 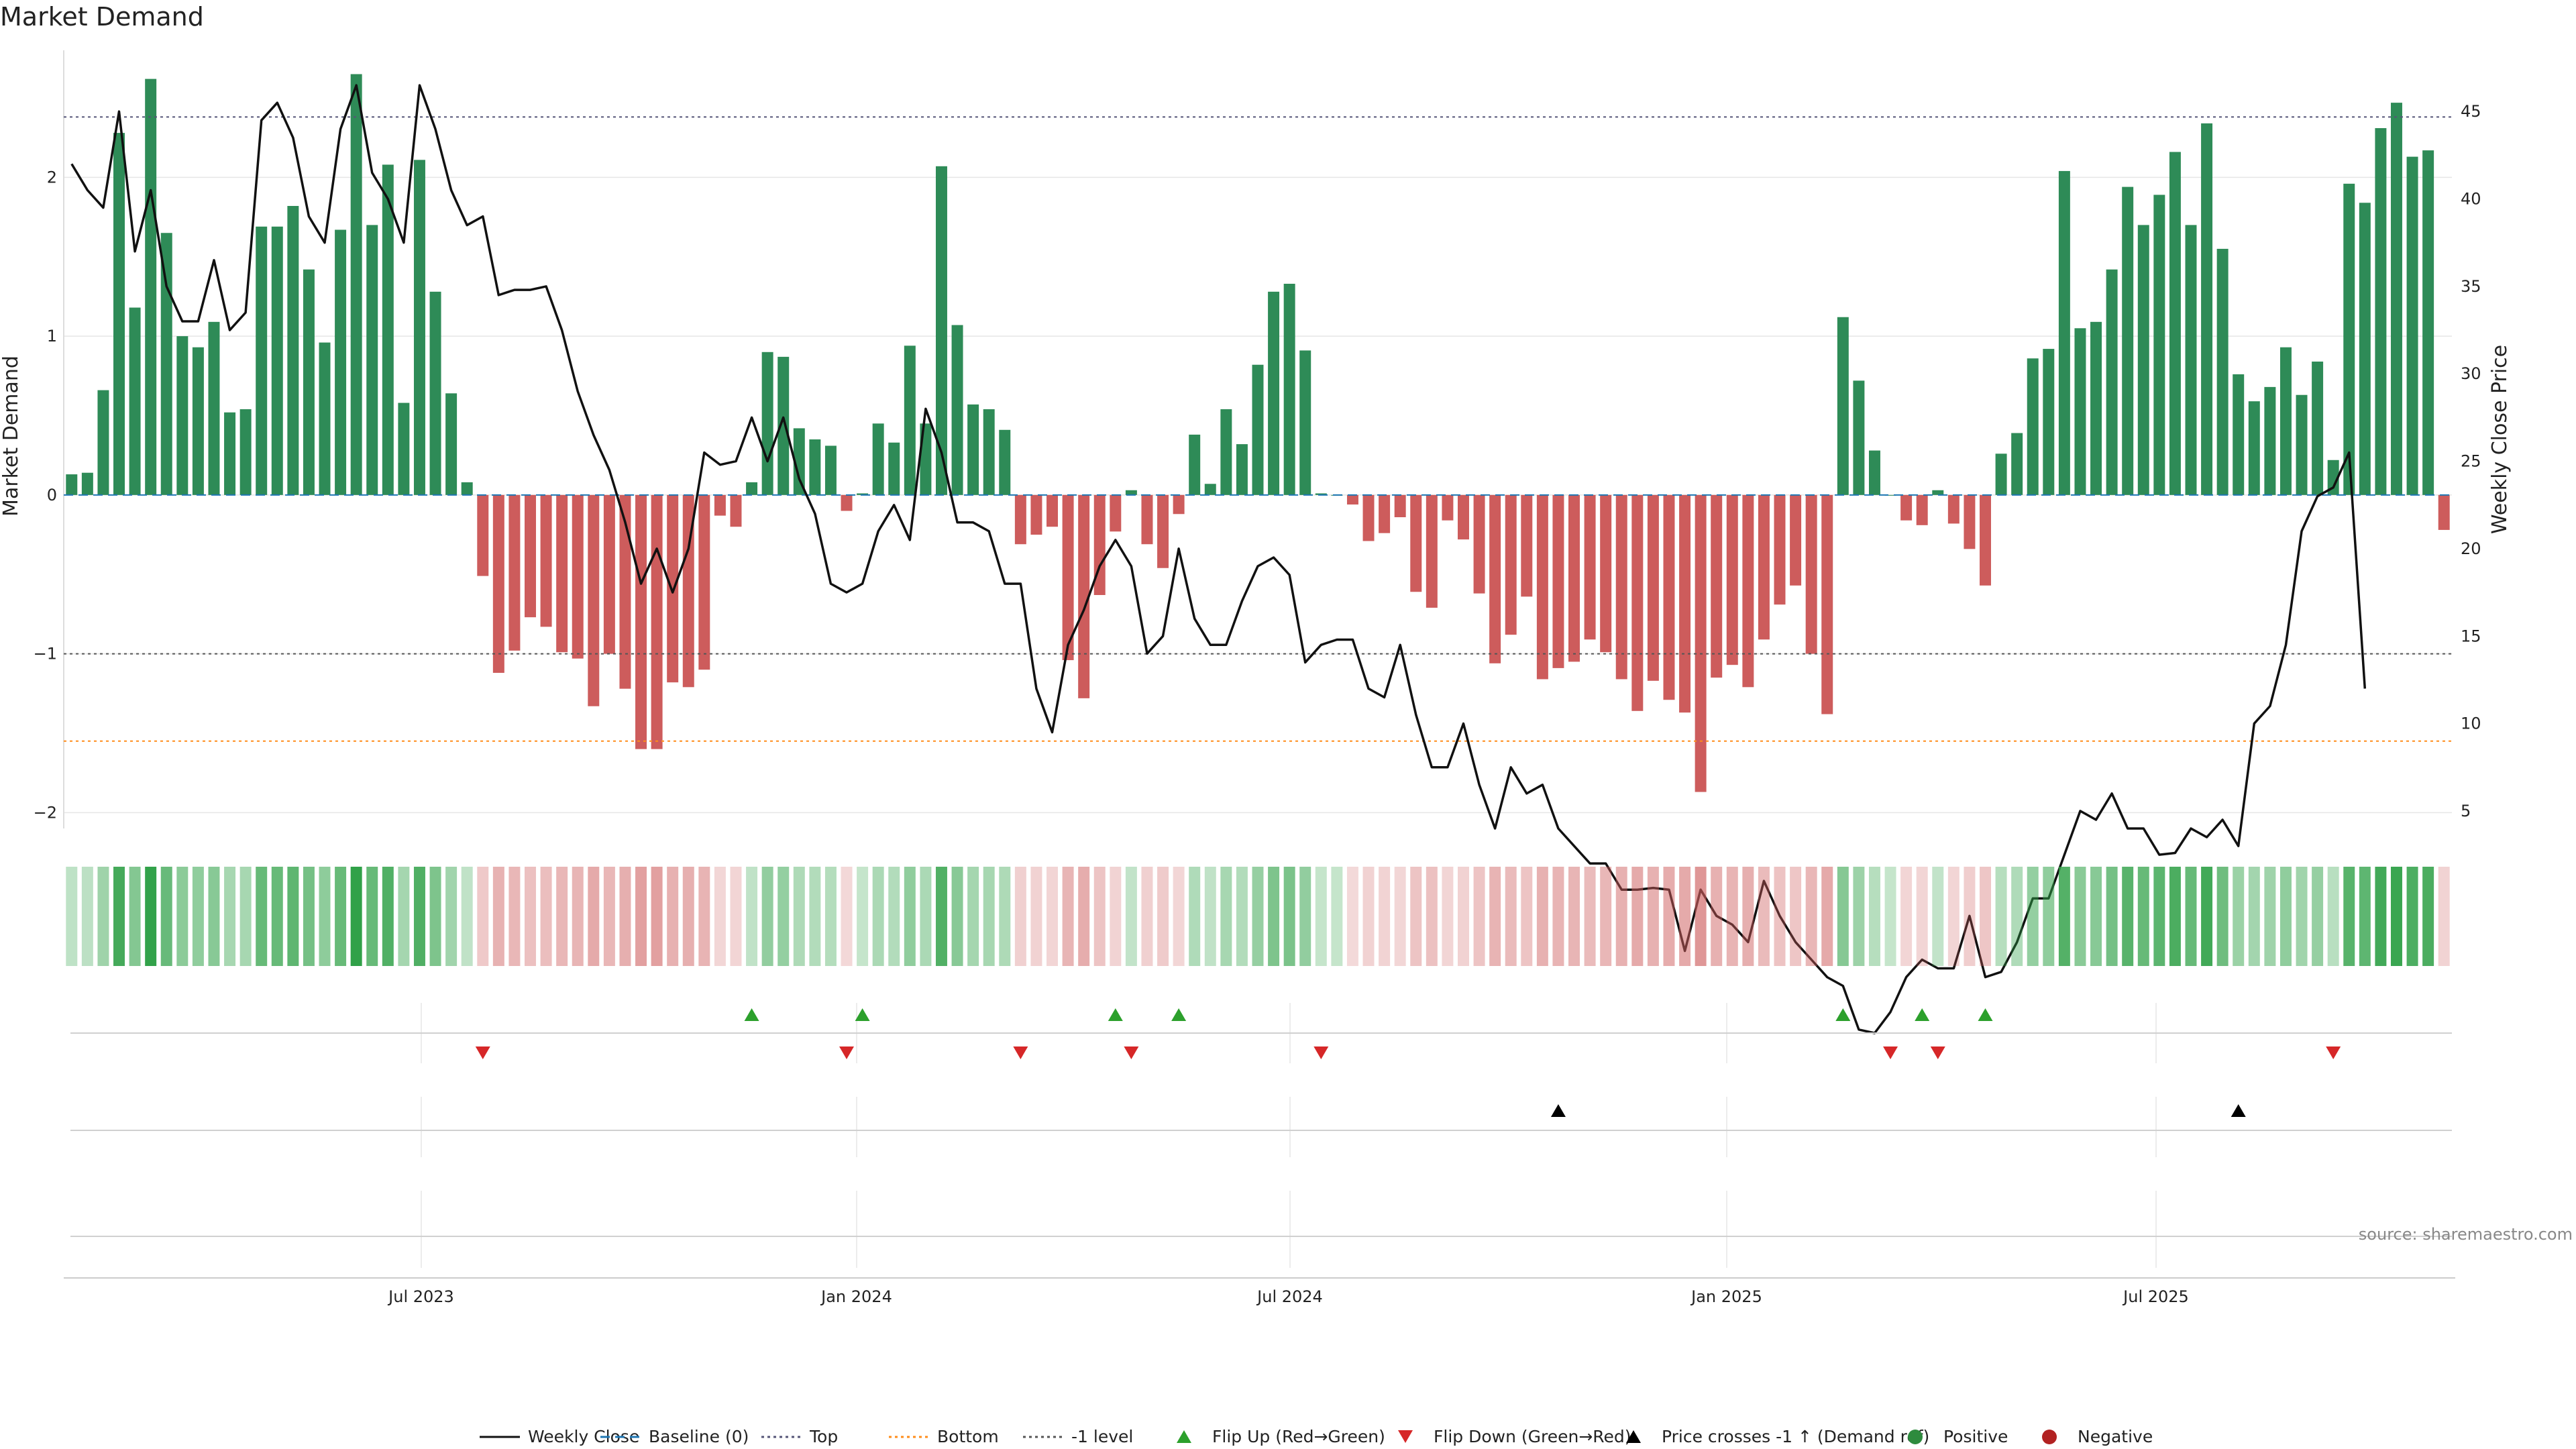 What do you see at coordinates (2238, 1110) in the screenshot?
I see `price-cross-marker` at bounding box center [2238, 1110].